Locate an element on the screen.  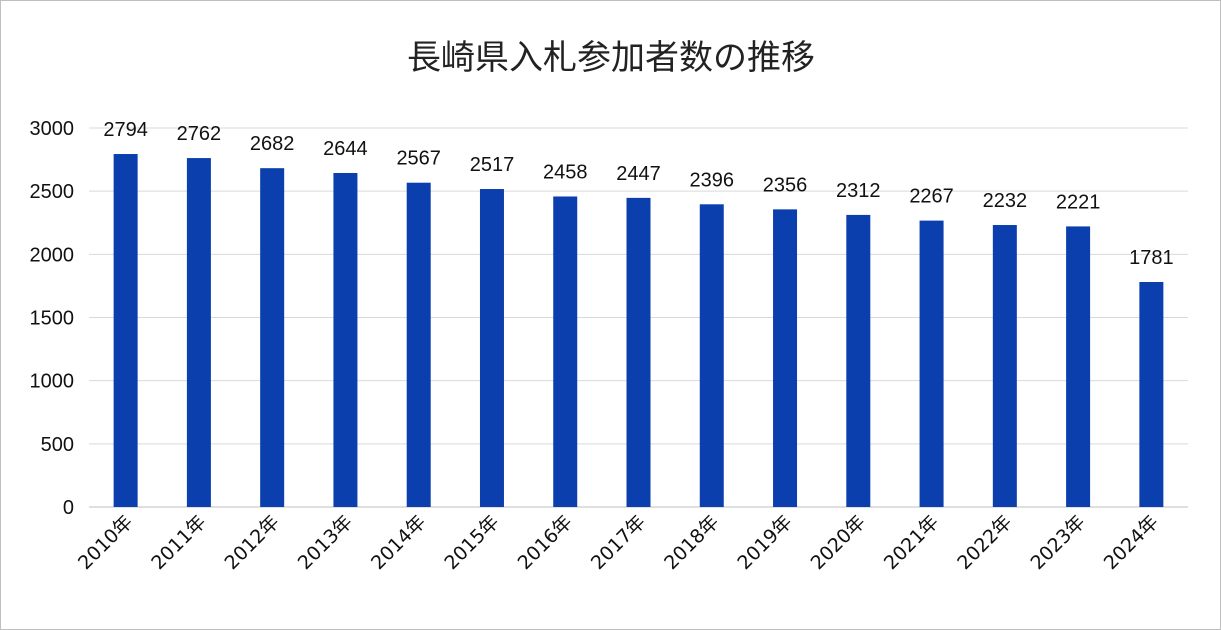
x-tick-label: 2015年 is located at coordinates (471, 542).